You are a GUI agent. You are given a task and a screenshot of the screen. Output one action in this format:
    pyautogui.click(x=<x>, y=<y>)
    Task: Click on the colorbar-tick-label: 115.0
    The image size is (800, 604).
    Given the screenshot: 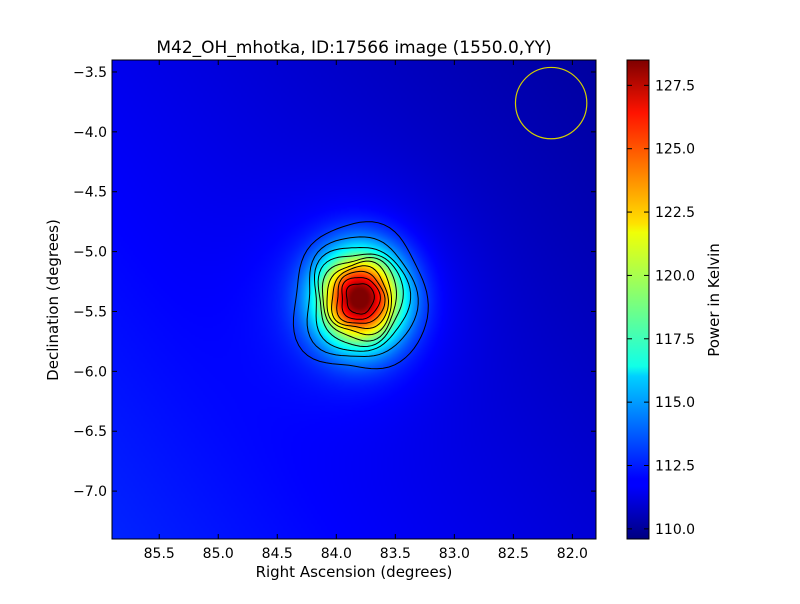 What is the action you would take?
    pyautogui.click(x=675, y=403)
    